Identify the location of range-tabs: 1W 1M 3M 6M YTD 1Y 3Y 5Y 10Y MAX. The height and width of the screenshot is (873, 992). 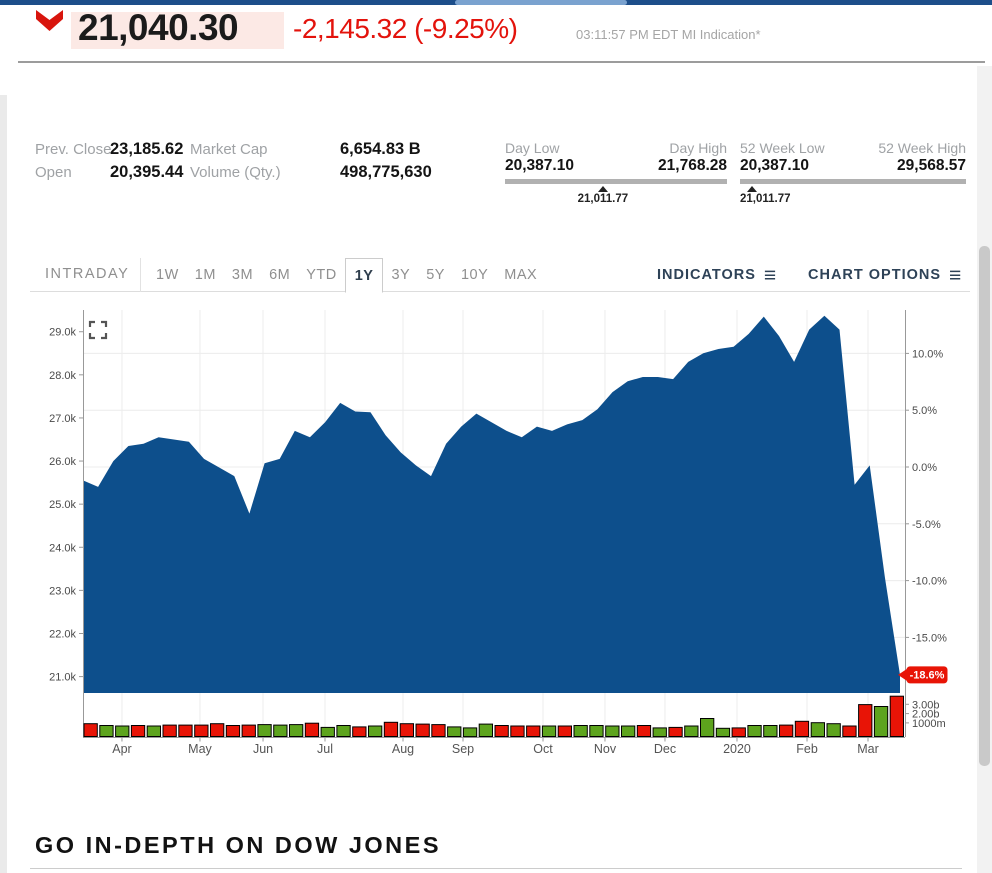
(346, 275).